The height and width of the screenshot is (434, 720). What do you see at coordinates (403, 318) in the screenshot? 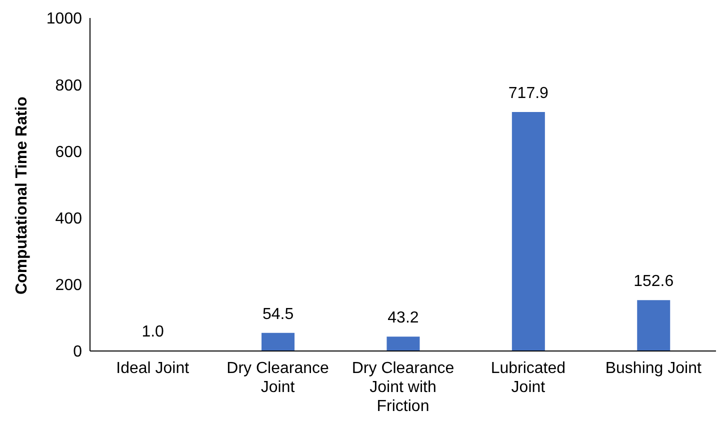
I see `data-label: 43.2` at bounding box center [403, 318].